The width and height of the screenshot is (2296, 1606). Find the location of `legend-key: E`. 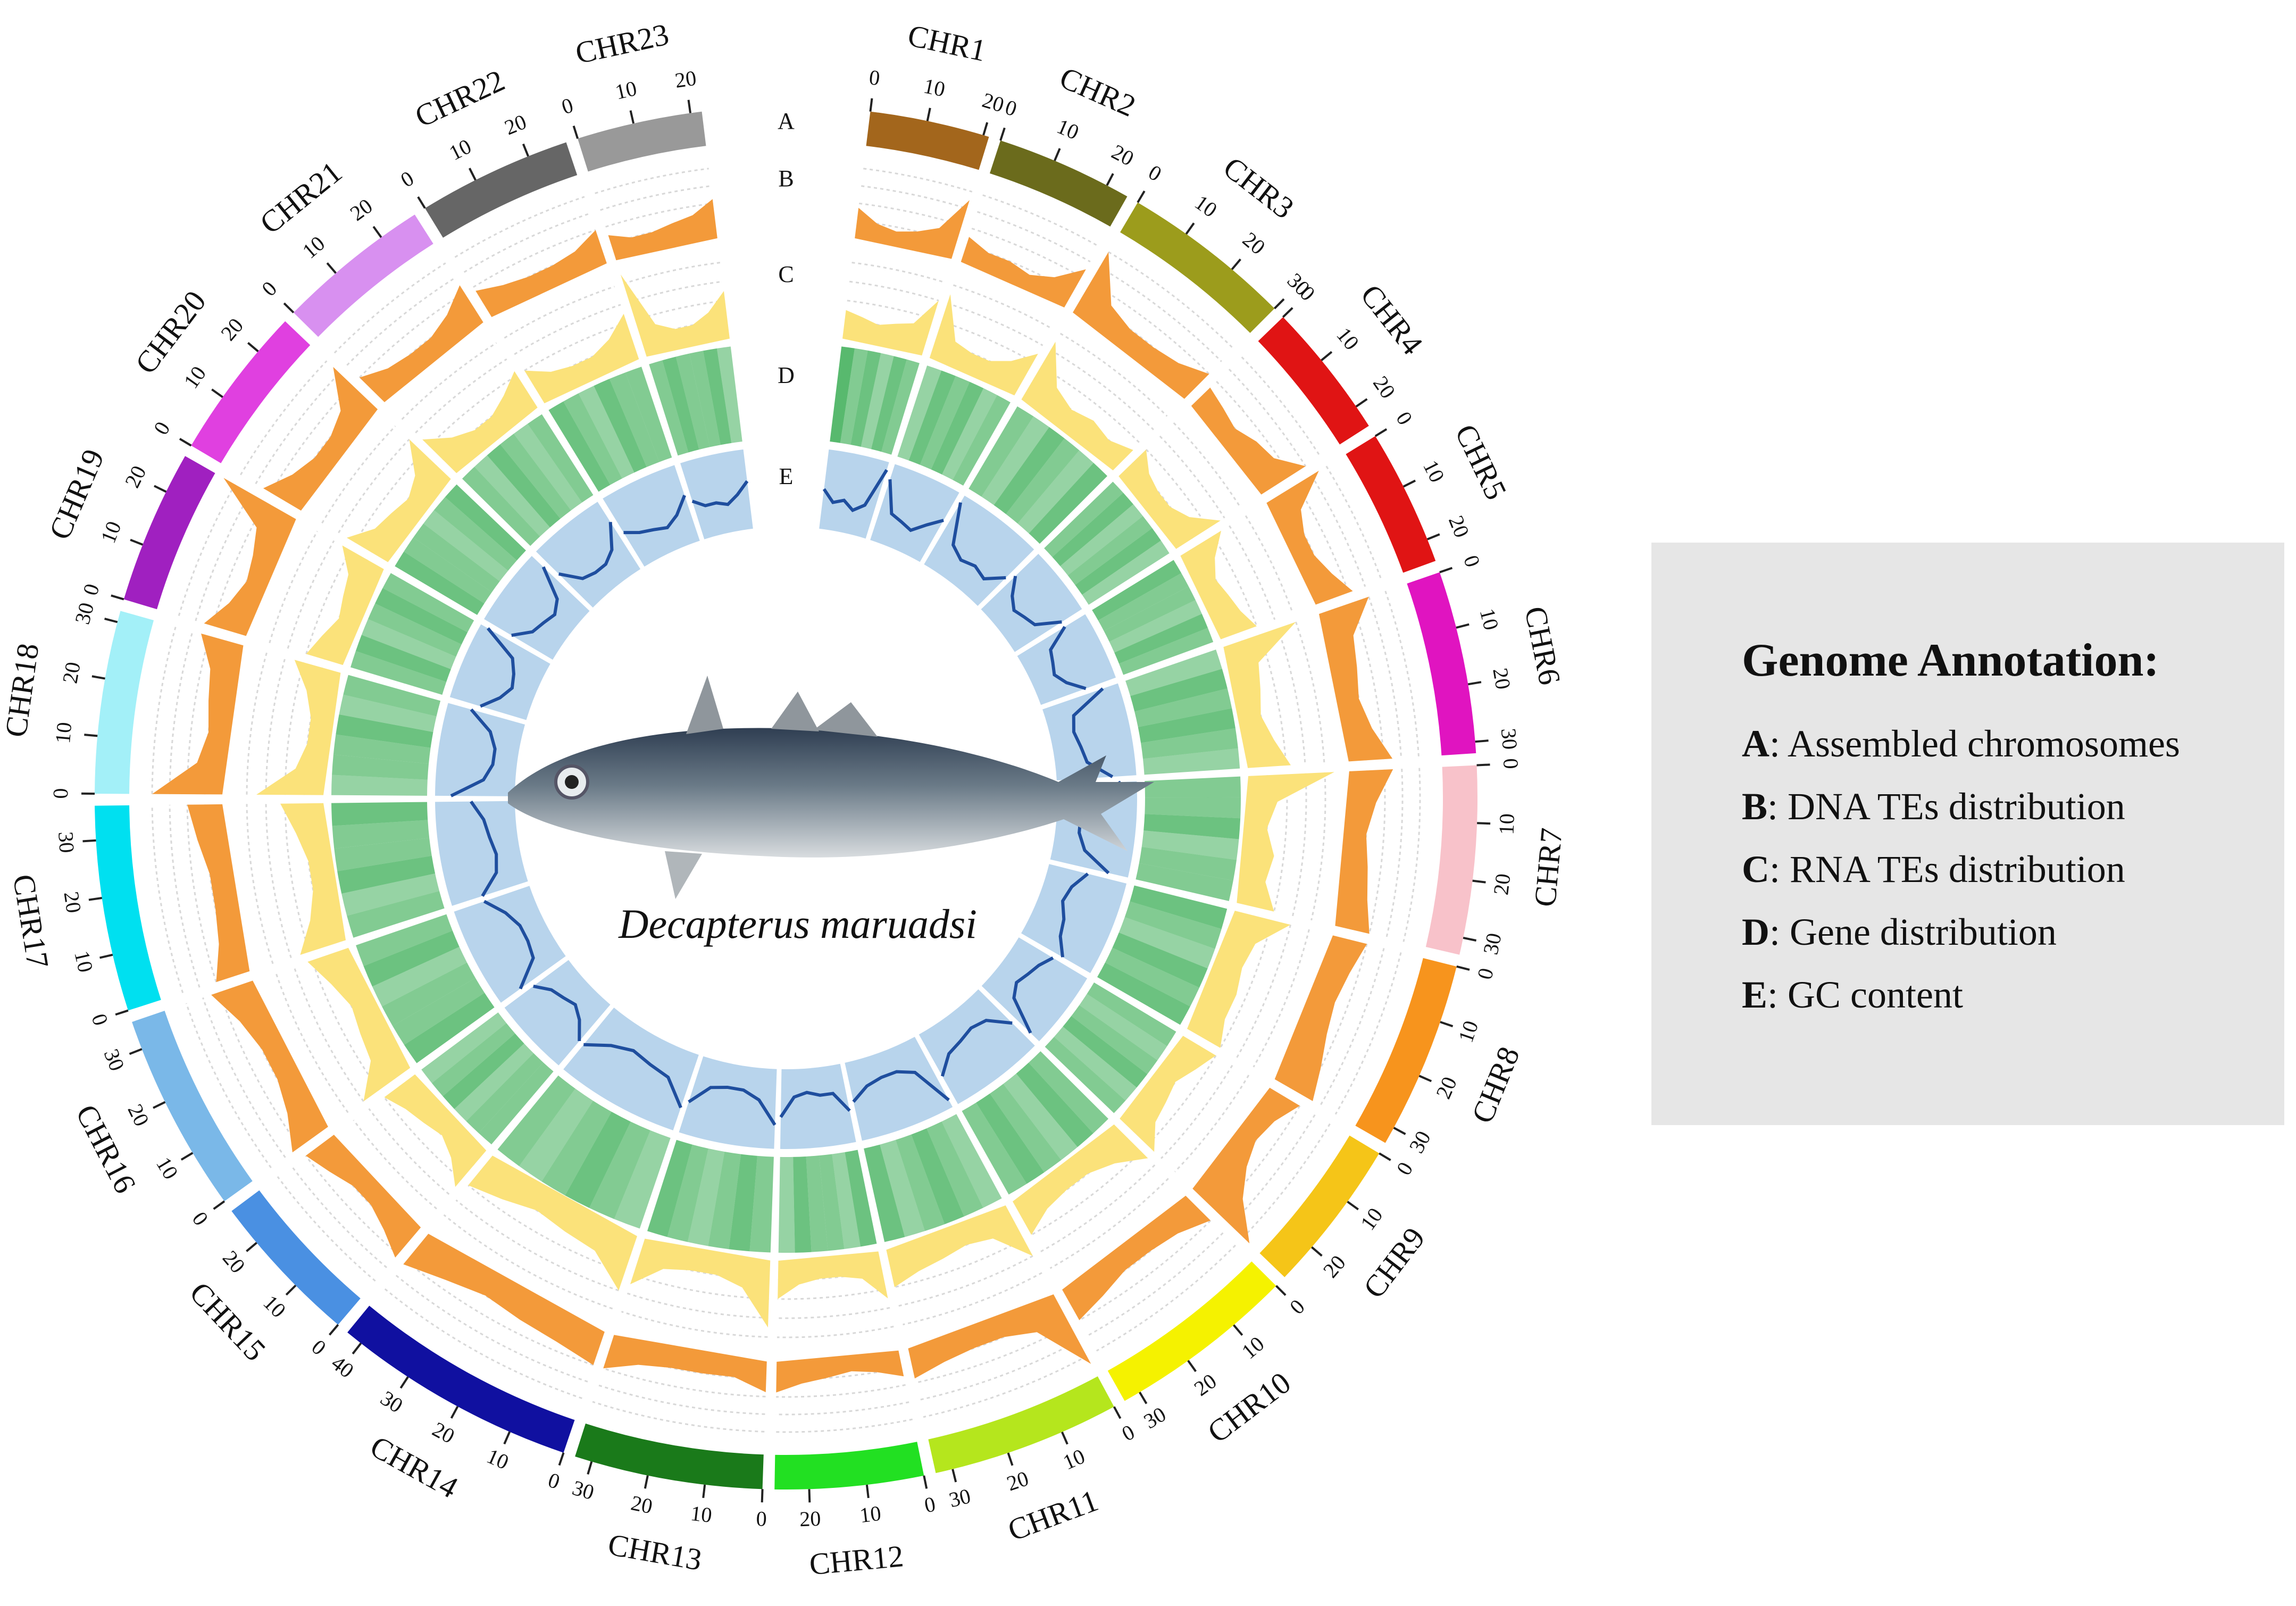

legend-key: E is located at coordinates (1755, 994).